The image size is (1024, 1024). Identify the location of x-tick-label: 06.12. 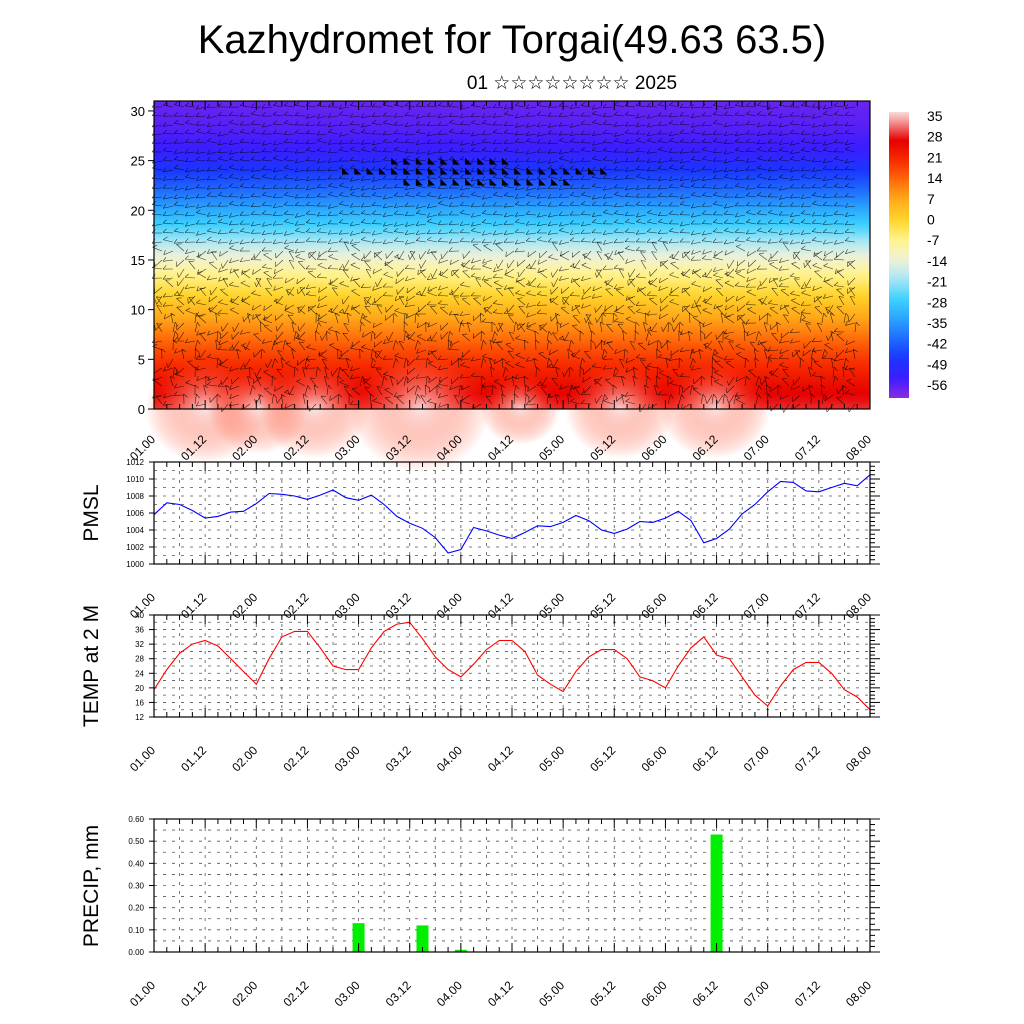
(705, 993).